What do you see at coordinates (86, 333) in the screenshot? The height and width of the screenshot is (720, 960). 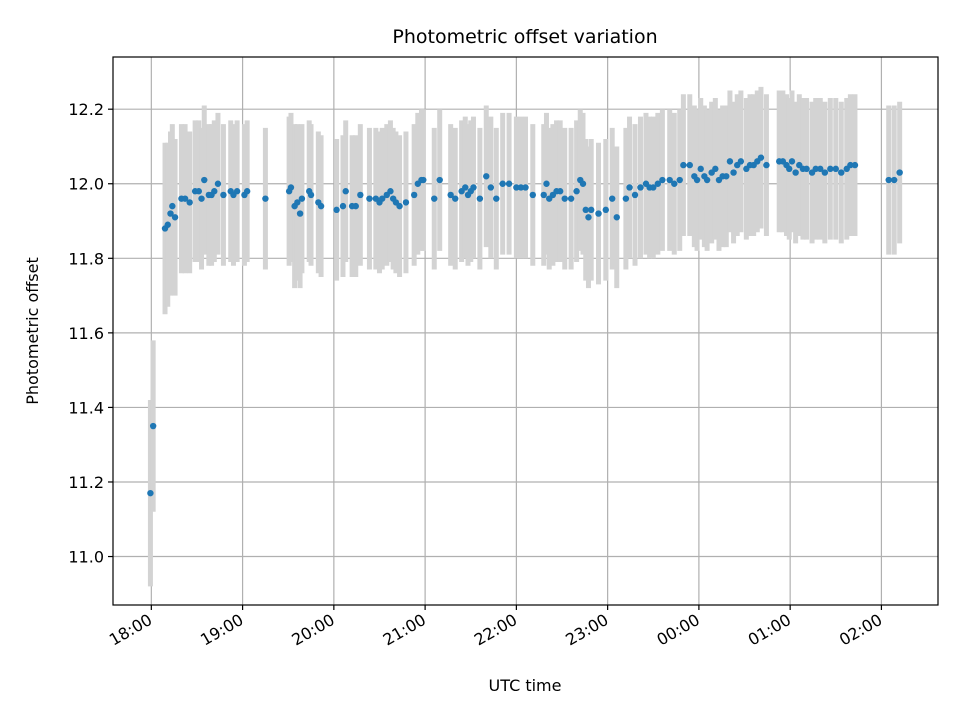 I see `y-tick-label: 11.6` at bounding box center [86, 333].